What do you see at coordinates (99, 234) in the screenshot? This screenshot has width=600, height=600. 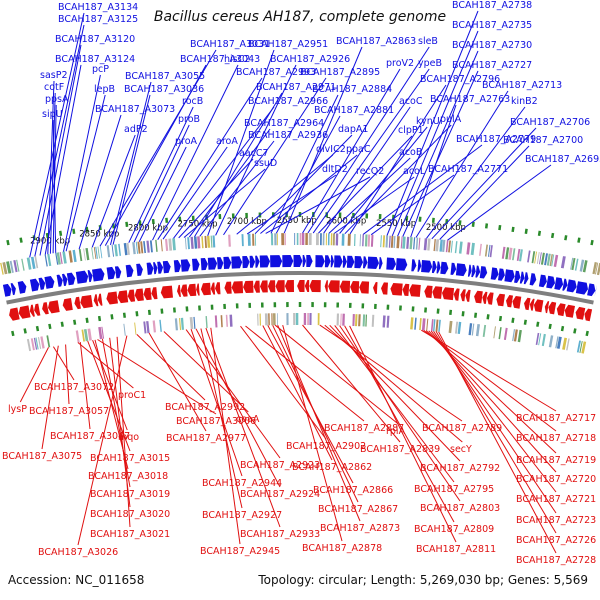 I see `kbp-tick-label: 2850 kbp` at bounding box center [99, 234].